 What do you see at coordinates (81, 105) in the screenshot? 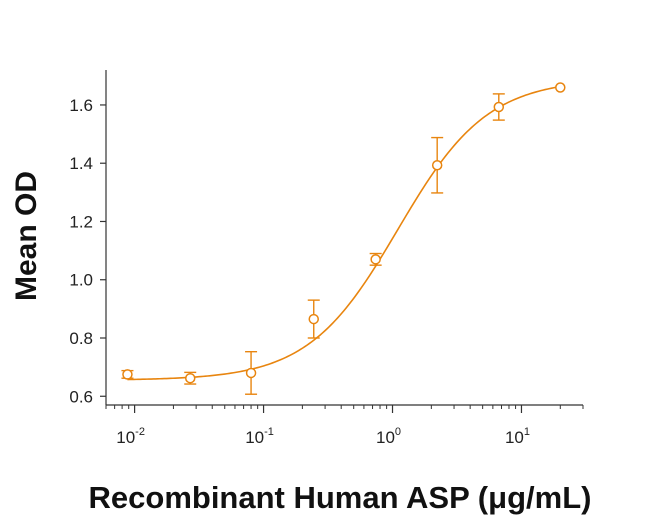
I see `y-tick-label: 1.6` at bounding box center [81, 105].